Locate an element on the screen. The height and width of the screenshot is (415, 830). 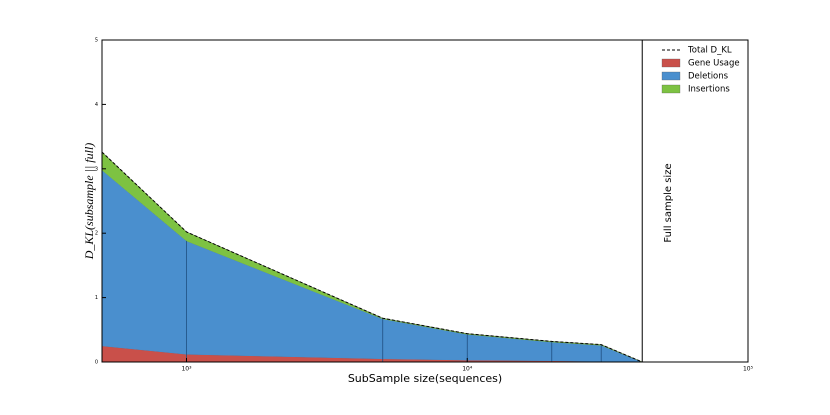
legend-label: Deletions is located at coordinates (708, 77).